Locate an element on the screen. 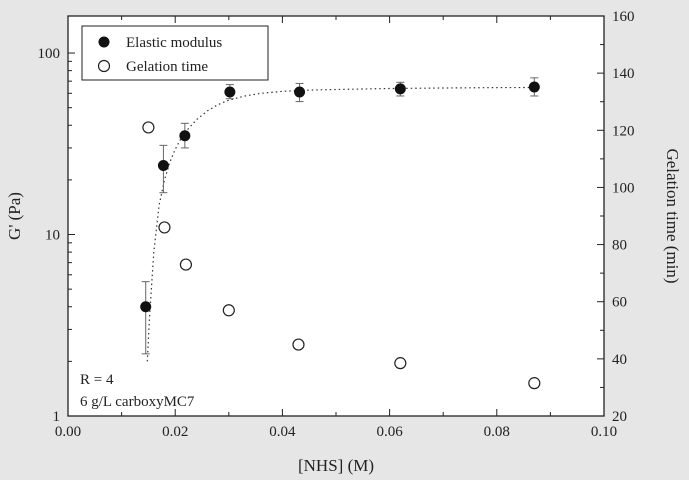 The height and width of the screenshot is (480, 689). annotation-ratio: R = 4 is located at coordinates (97, 380).